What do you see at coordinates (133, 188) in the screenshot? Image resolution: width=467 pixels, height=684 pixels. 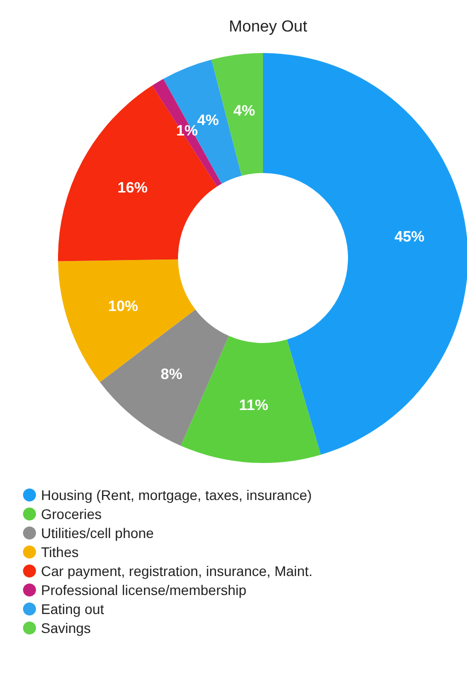 I see `data-label: 16%` at bounding box center [133, 188].